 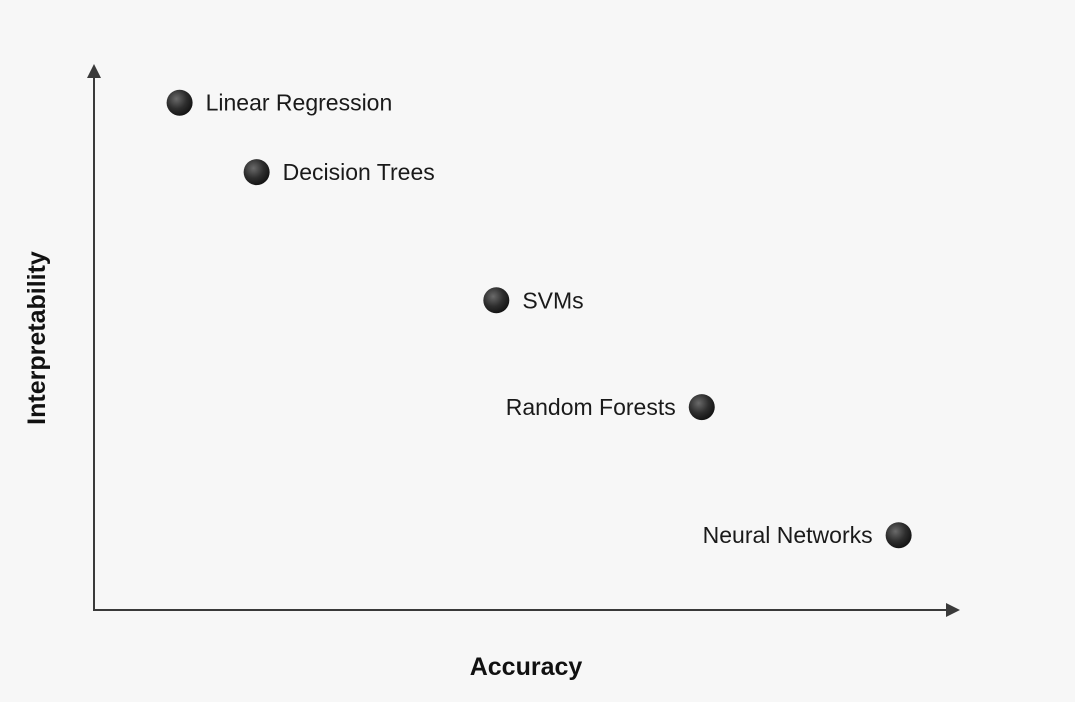 I want to click on x-axis-title: Accuracy, so click(x=526, y=667).